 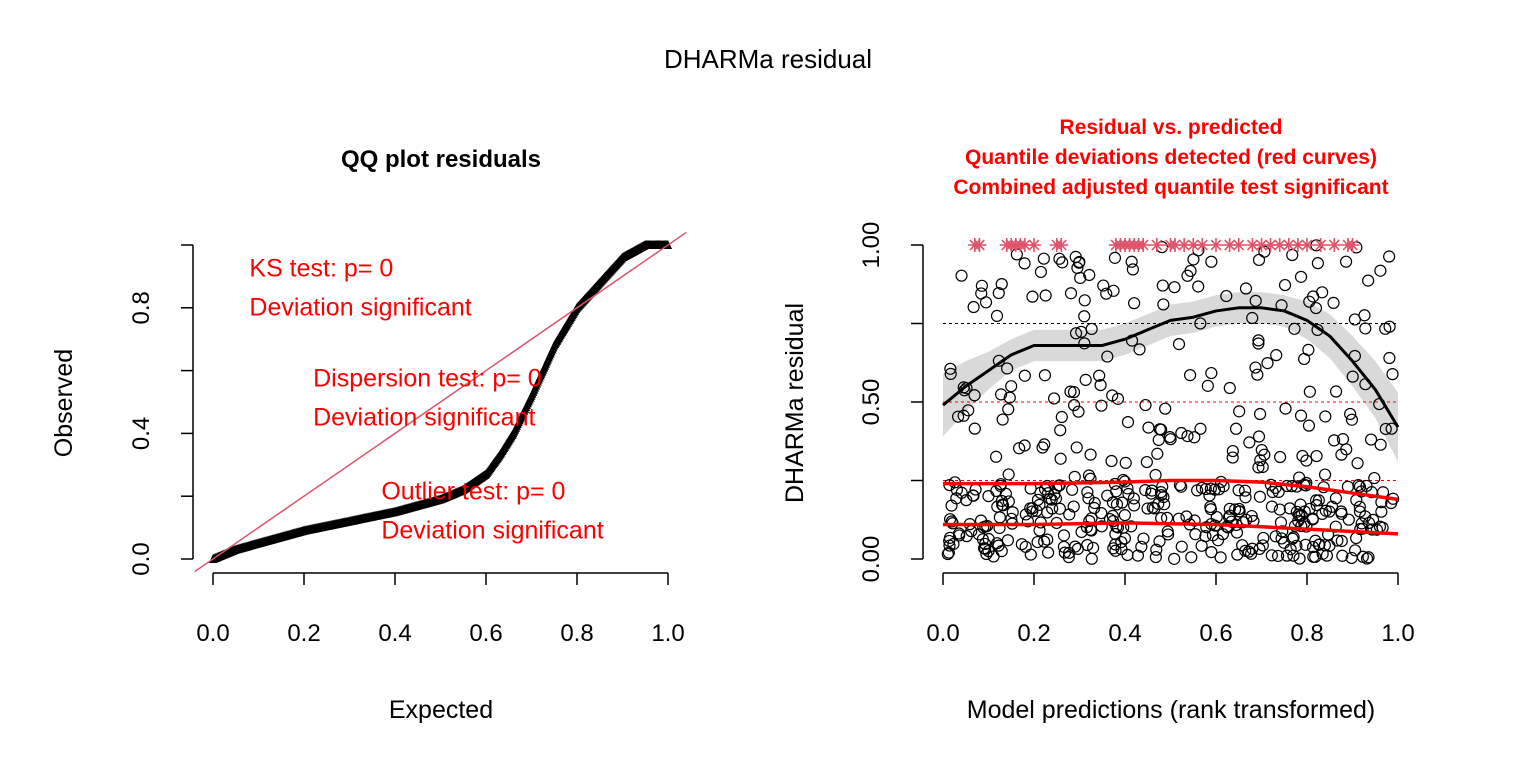 I want to click on residual-points, so click(x=1170, y=402).